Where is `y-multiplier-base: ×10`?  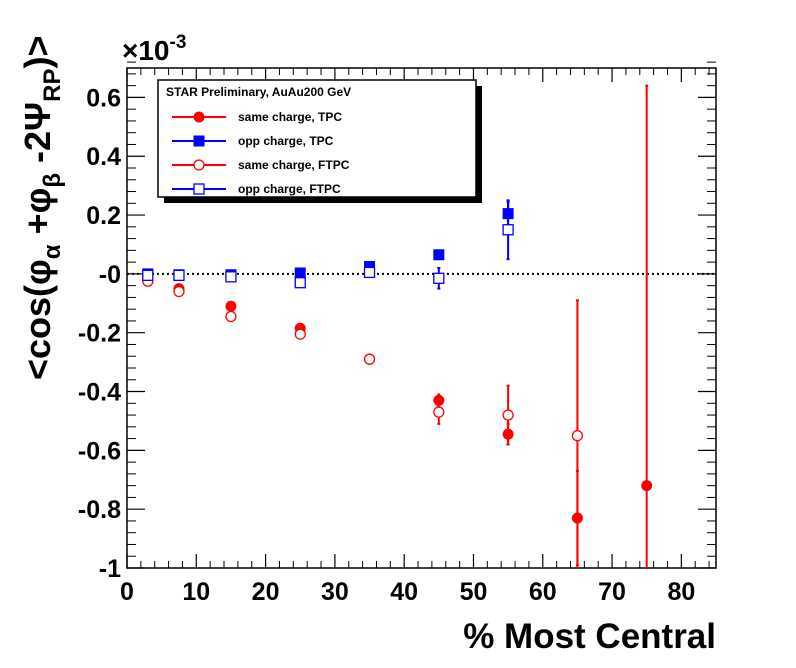 y-multiplier-base: ×10 is located at coordinates (146, 50).